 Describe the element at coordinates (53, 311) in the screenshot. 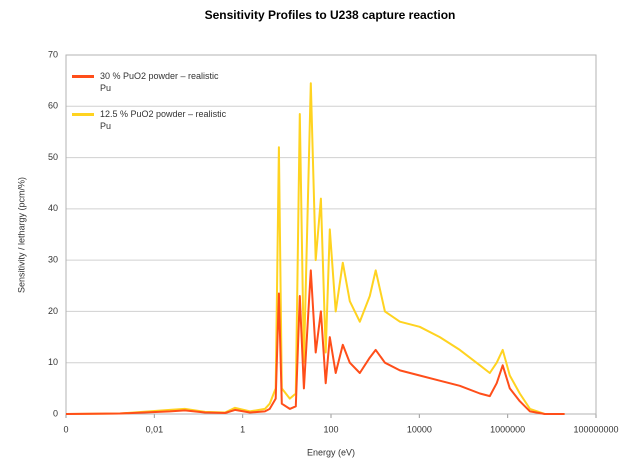

I see `y-tick-label: 20` at that location.